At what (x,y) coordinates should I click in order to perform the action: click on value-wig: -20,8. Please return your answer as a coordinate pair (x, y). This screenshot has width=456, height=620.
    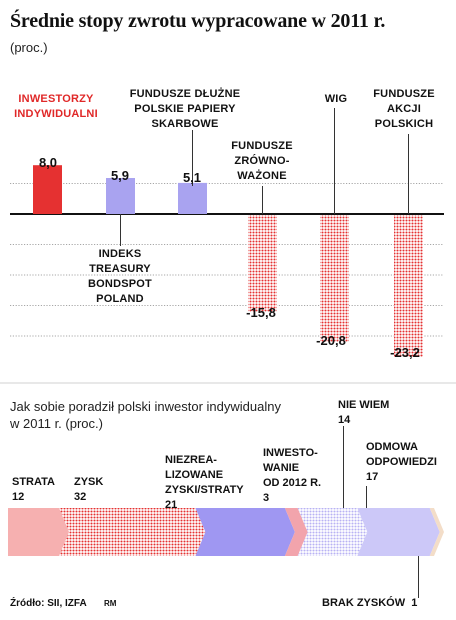
    Looking at the image, I should click on (331, 340).